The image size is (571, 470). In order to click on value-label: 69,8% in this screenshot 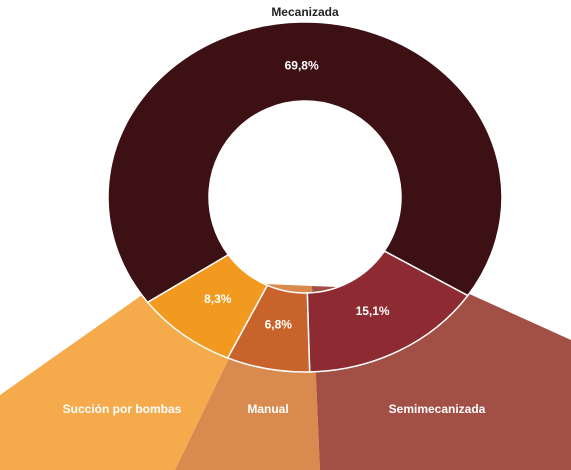, I will do `click(302, 66)`.